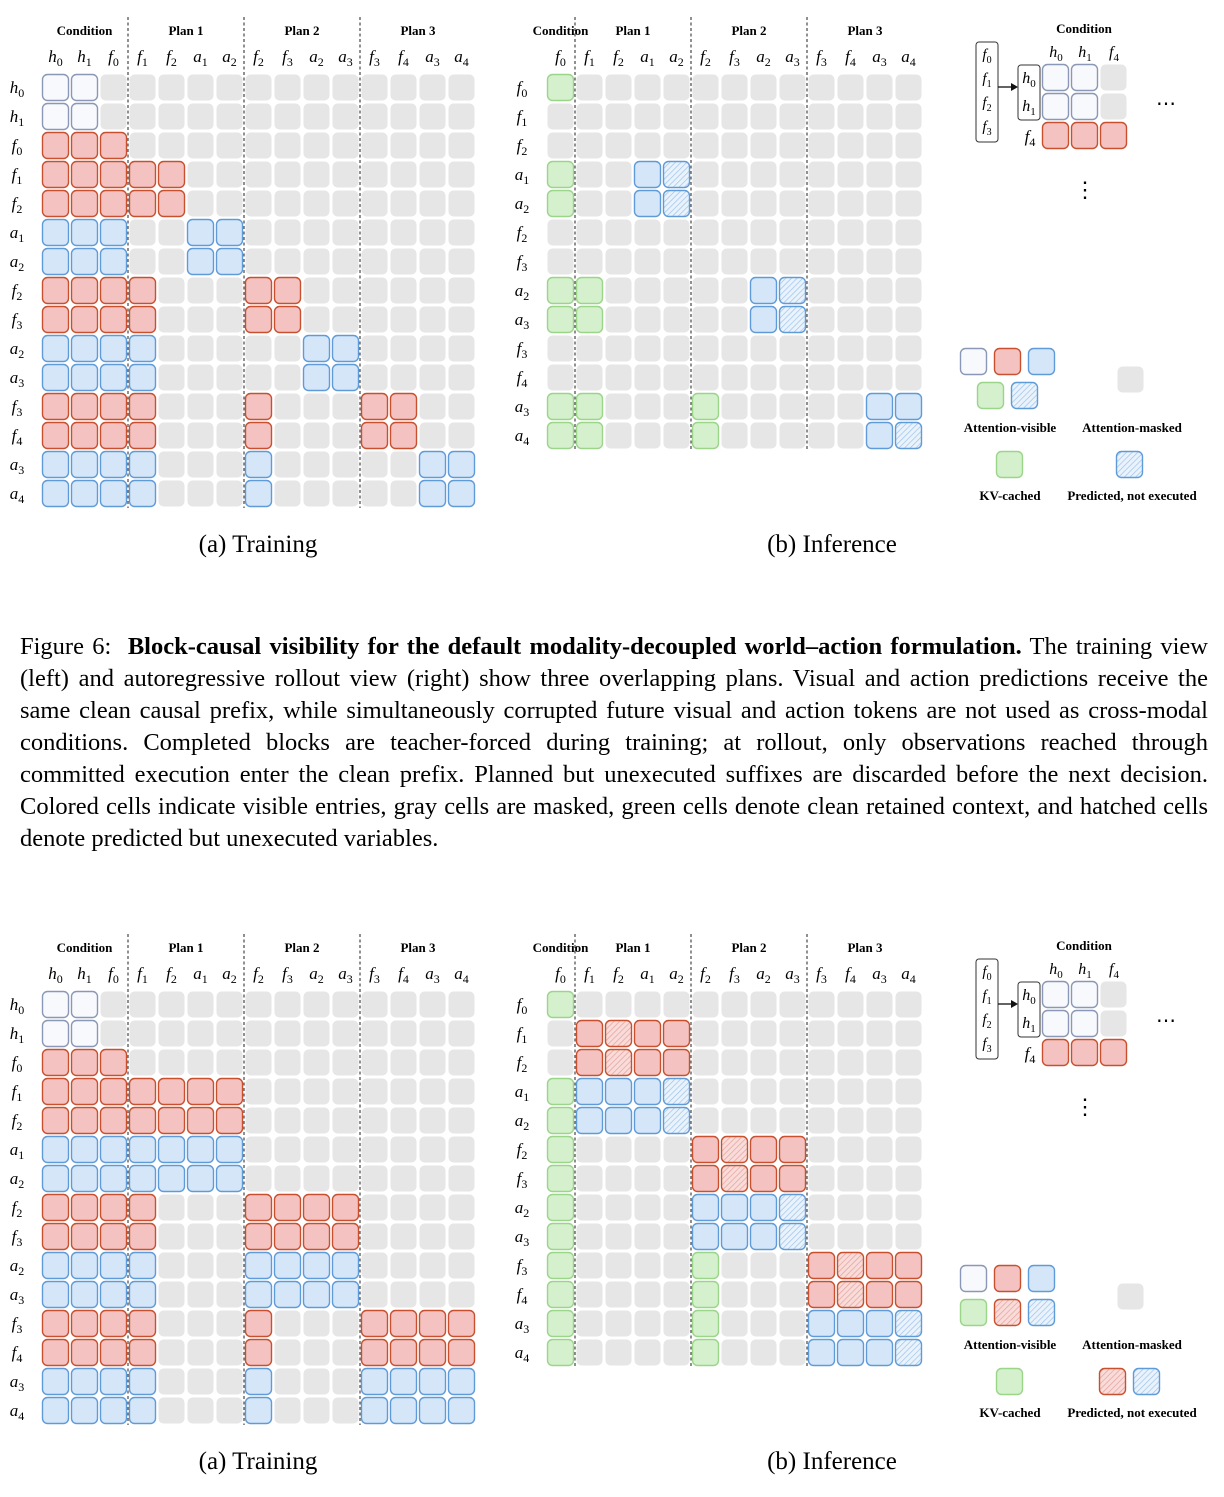 The width and height of the screenshot is (1224, 1497). I want to click on token-subscript: 3, so click(524, 1271).